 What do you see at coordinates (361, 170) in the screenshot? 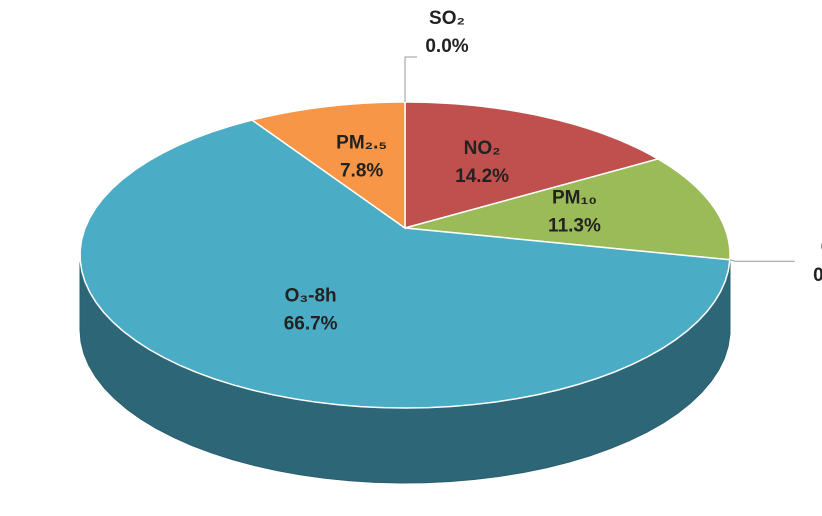
I see `slice-value: 7.8%` at bounding box center [361, 170].